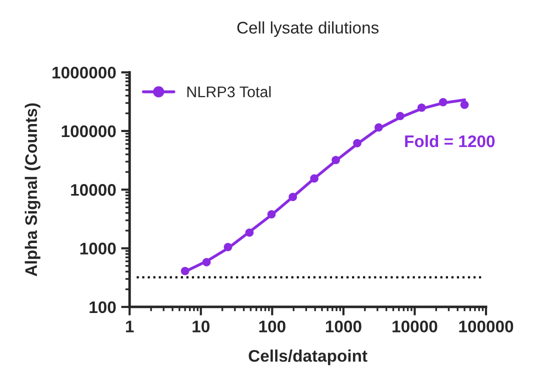  Describe the element at coordinates (308, 358) in the screenshot. I see `x-axis-title: Cells/datapoint` at that location.